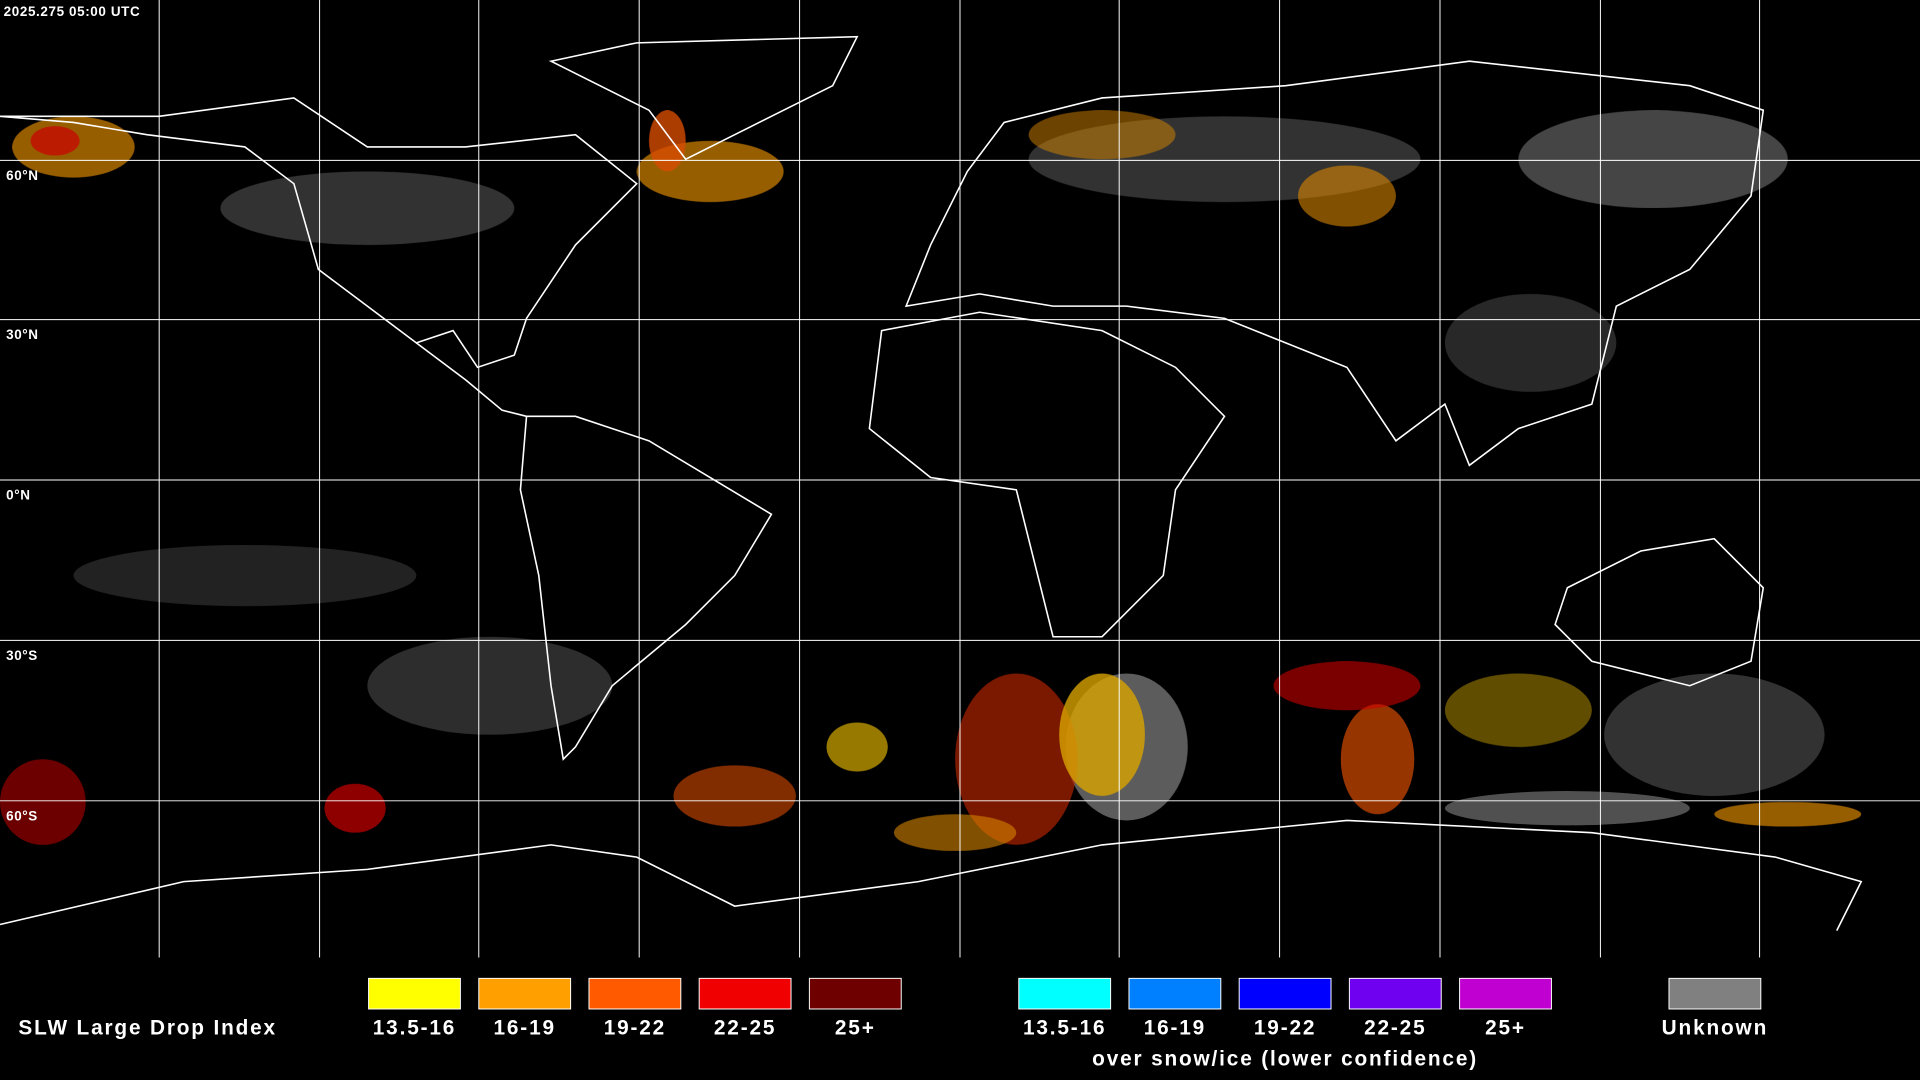  What do you see at coordinates (22, 175) in the screenshot?
I see `latitude-label: 60°N` at bounding box center [22, 175].